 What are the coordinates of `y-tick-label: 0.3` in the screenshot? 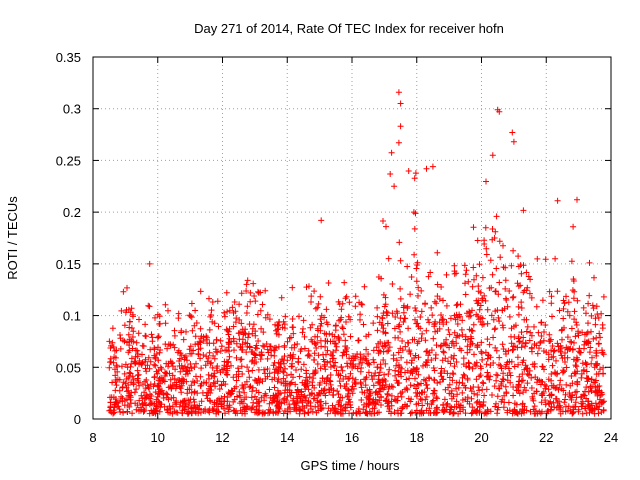 It's located at (72, 109).